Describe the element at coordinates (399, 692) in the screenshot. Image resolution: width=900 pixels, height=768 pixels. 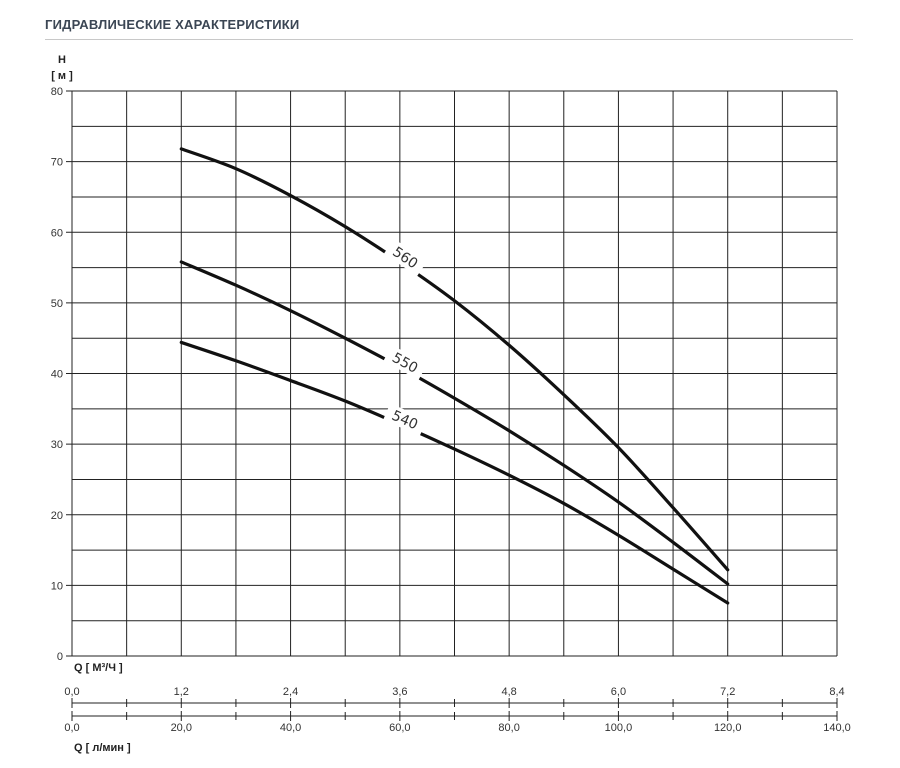
I see `x-tick-label: 3,6` at that location.